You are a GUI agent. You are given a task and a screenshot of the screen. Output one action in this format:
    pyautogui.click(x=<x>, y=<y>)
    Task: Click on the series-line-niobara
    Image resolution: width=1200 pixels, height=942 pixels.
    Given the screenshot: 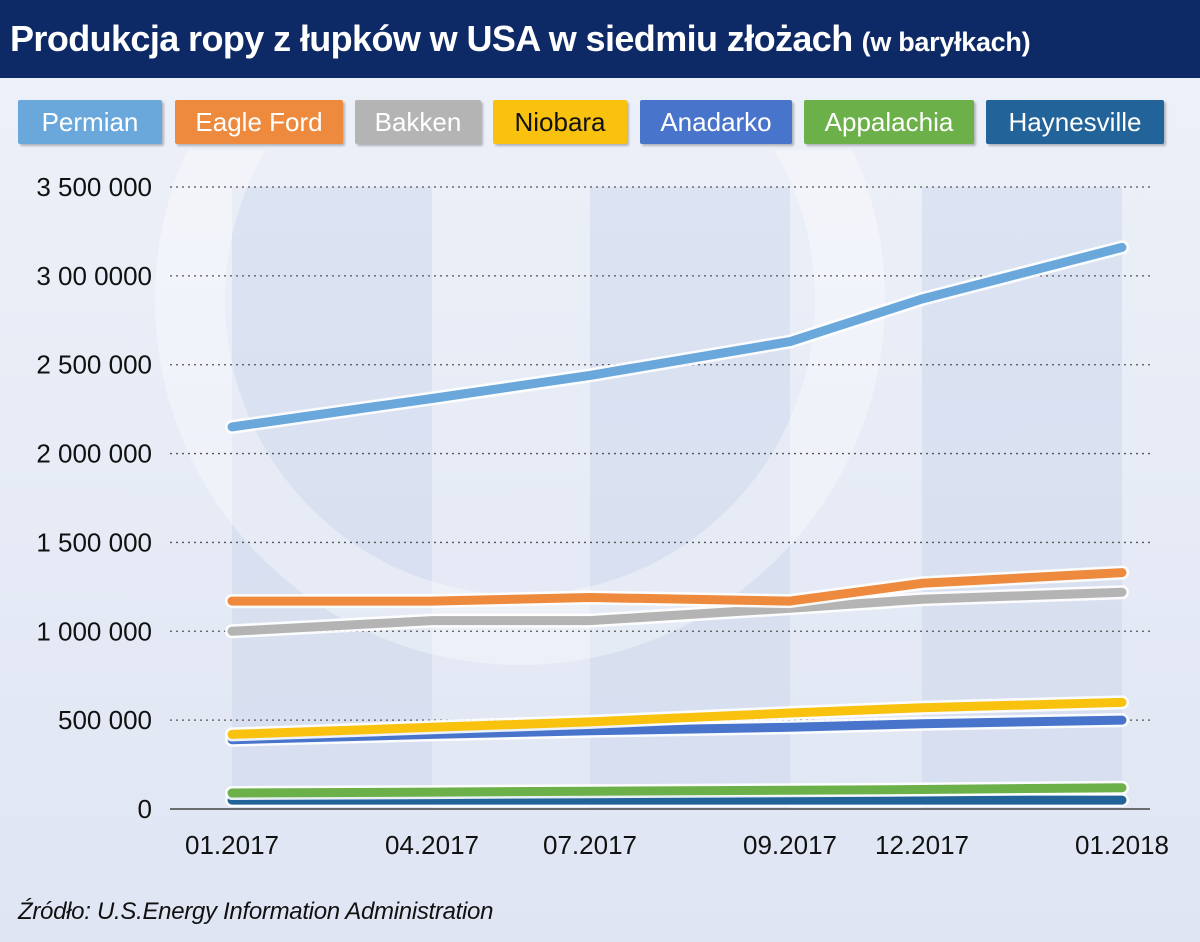 What is the action you would take?
    pyautogui.click(x=677, y=718)
    